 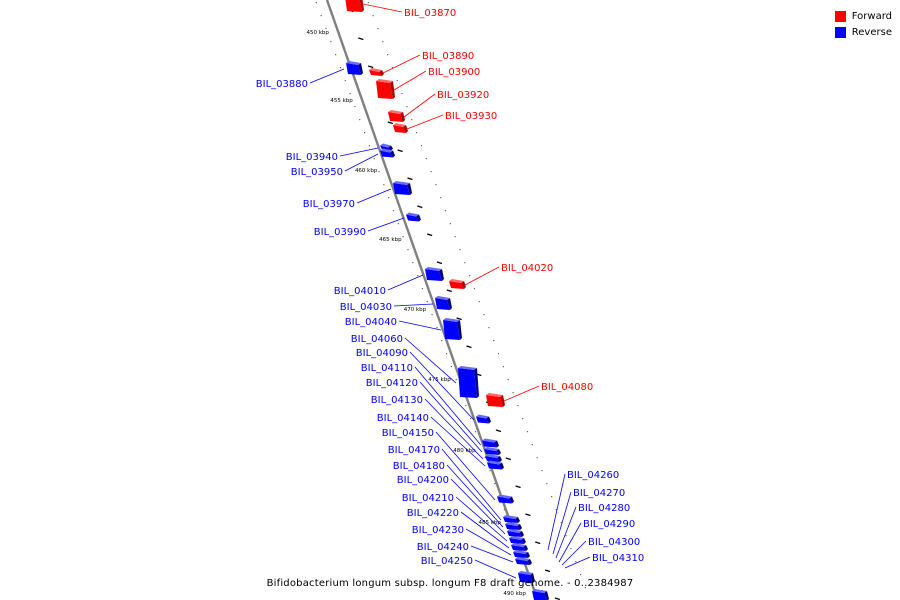 What do you see at coordinates (464, 451) in the screenshot?
I see `scale-label: 480 kbp` at bounding box center [464, 451].